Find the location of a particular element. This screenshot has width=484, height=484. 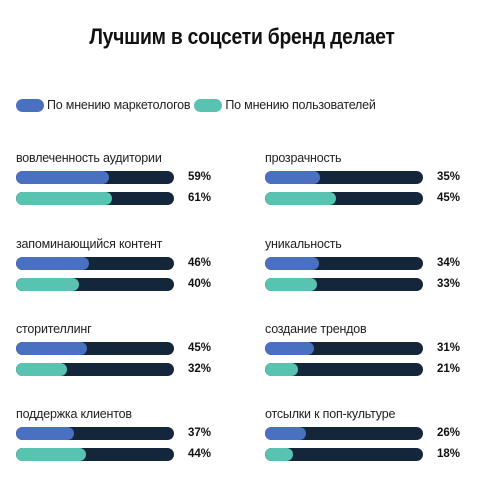

bar-row-users: 44% is located at coordinates (116, 454).